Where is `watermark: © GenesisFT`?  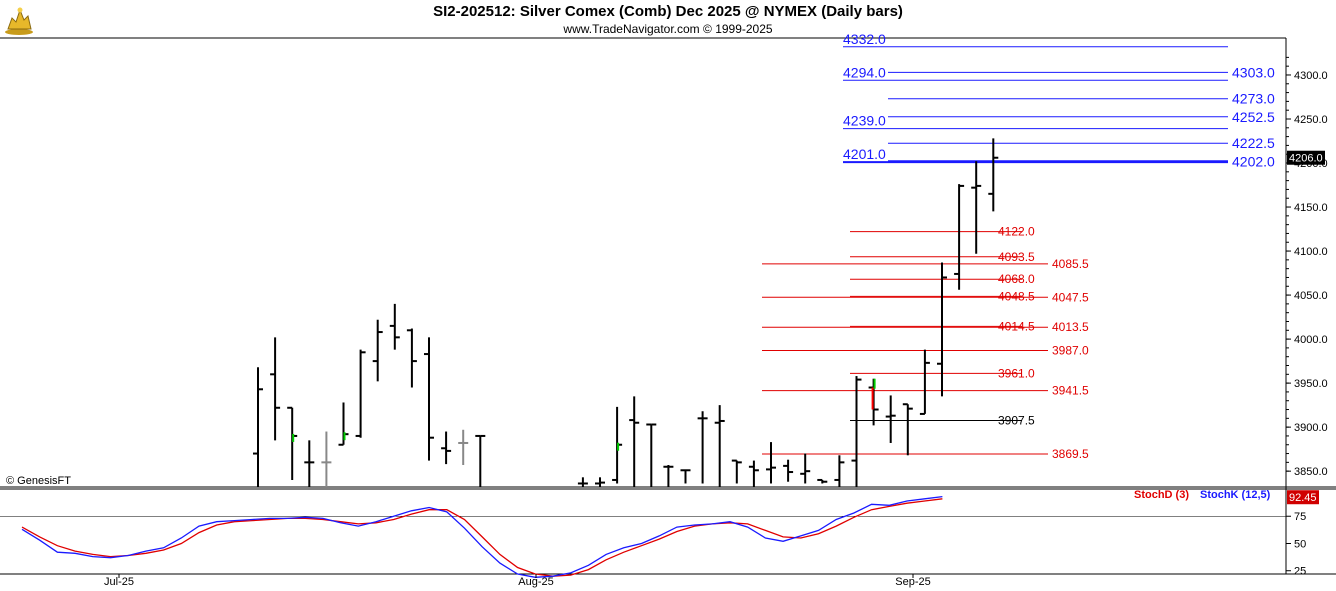 watermark: © GenesisFT is located at coordinates (38, 481).